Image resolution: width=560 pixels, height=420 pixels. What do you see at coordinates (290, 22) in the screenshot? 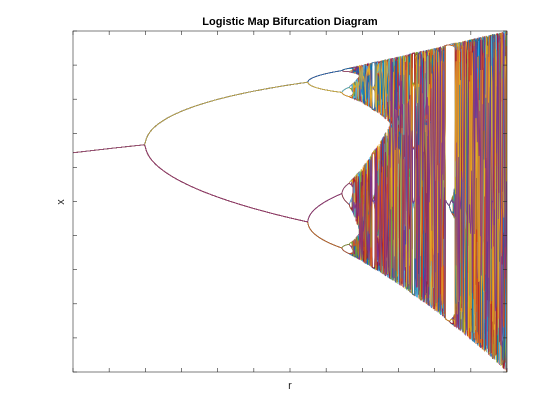
I see `chart-title: Logistic Map Bifurcation Diagram` at bounding box center [290, 22].